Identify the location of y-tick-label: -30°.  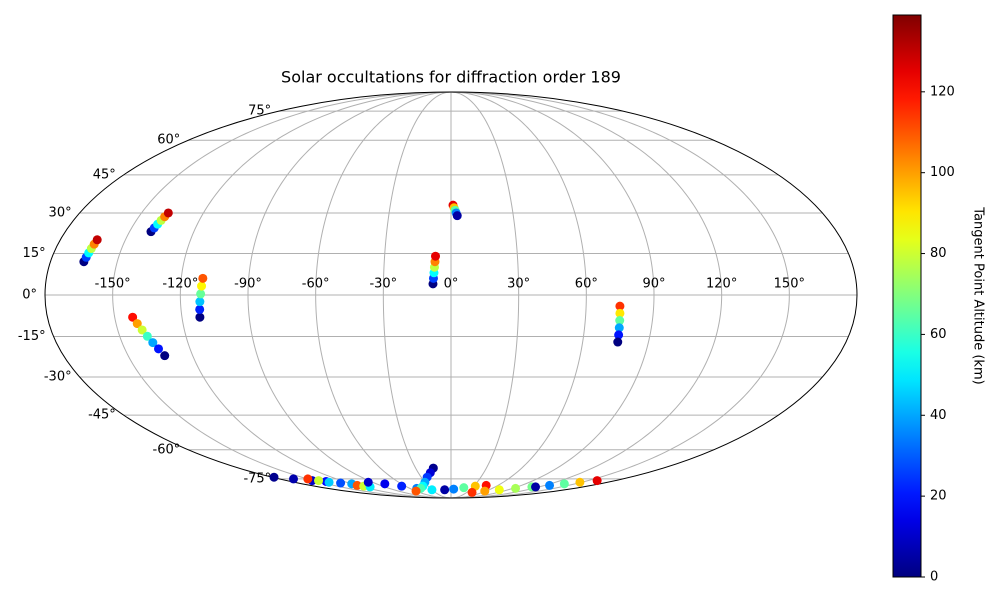
(58, 377).